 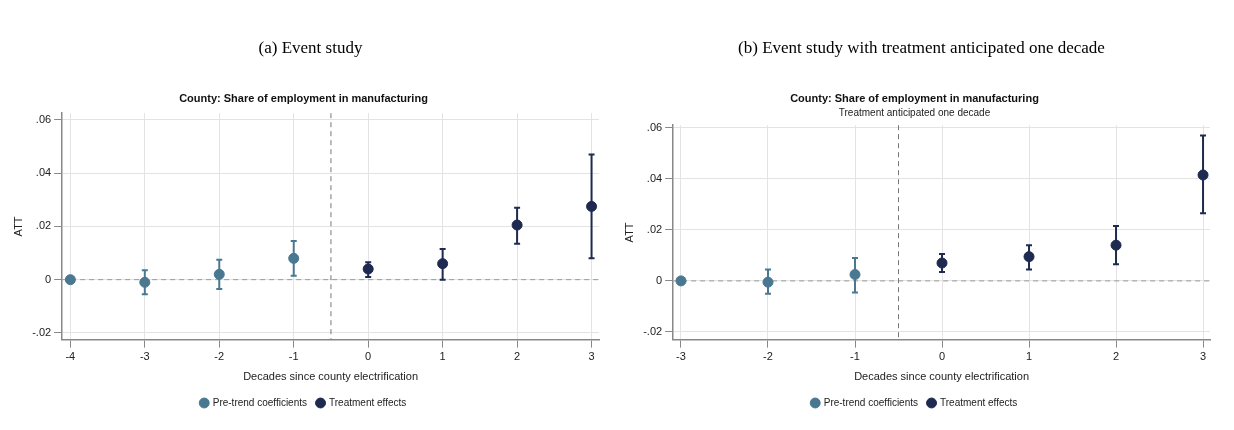 I want to click on text: (b) Event study with treatment anticipated one decade, so click(x=921, y=48).